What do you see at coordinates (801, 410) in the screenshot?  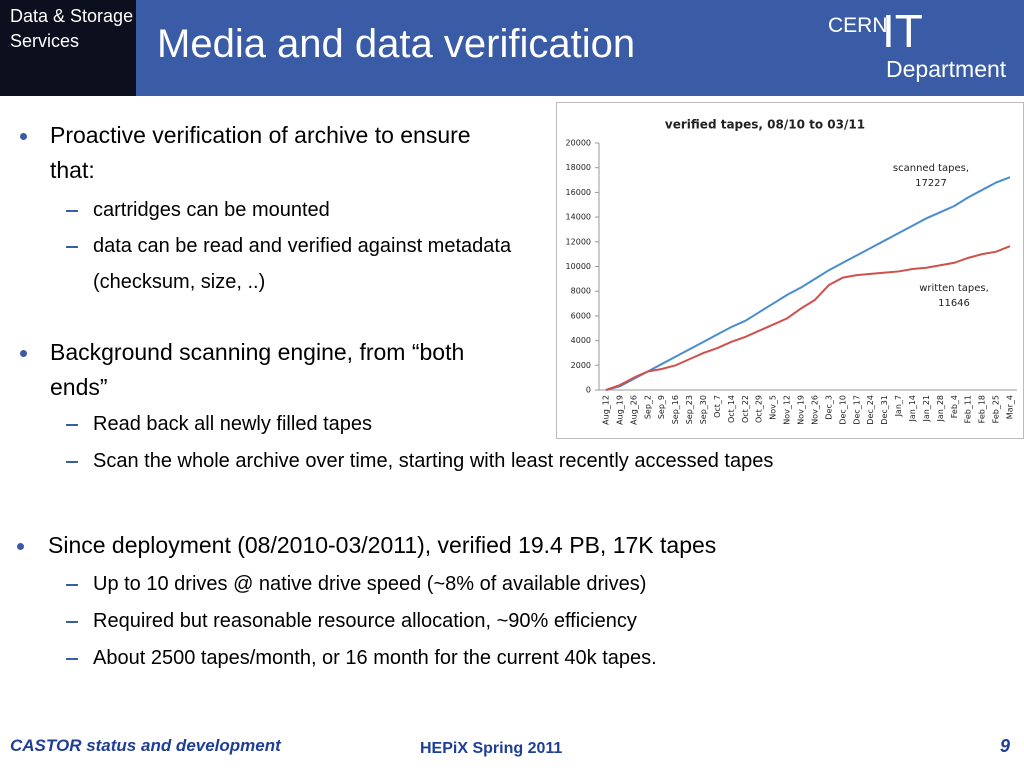 I see `x-tick-label: Nov_19` at bounding box center [801, 410].